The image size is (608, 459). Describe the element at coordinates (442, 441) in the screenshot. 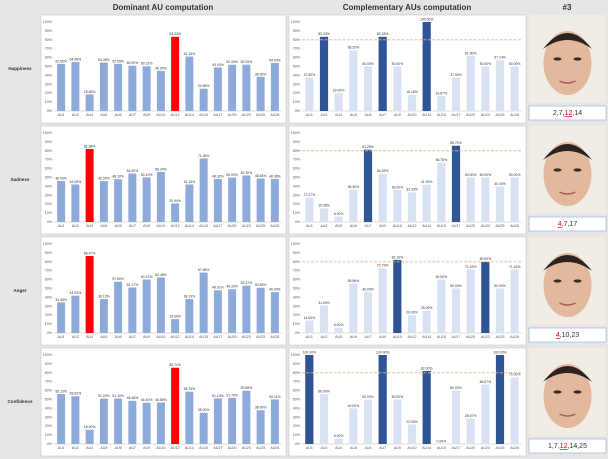

I see `value-label: 0.00%` at that location.